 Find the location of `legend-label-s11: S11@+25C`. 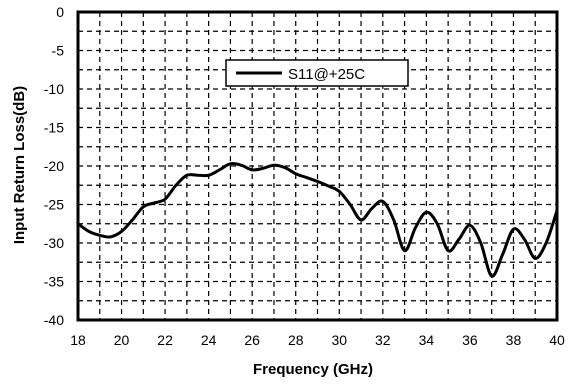

legend-label-s11: S11@+25C is located at coordinates (326, 74).